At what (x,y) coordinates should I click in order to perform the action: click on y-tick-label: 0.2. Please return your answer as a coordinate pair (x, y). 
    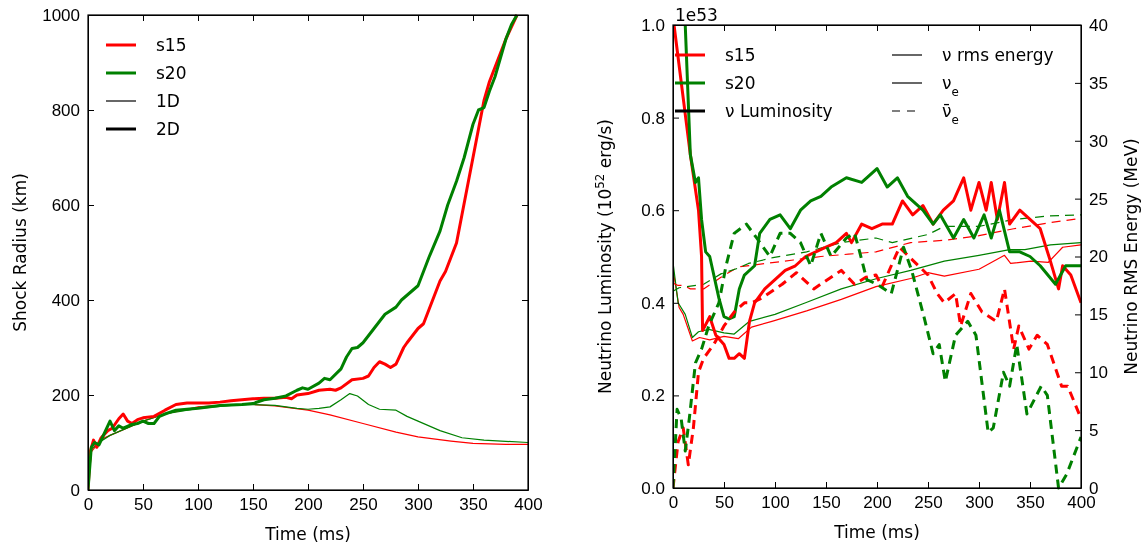
    Looking at the image, I should click on (653, 396).